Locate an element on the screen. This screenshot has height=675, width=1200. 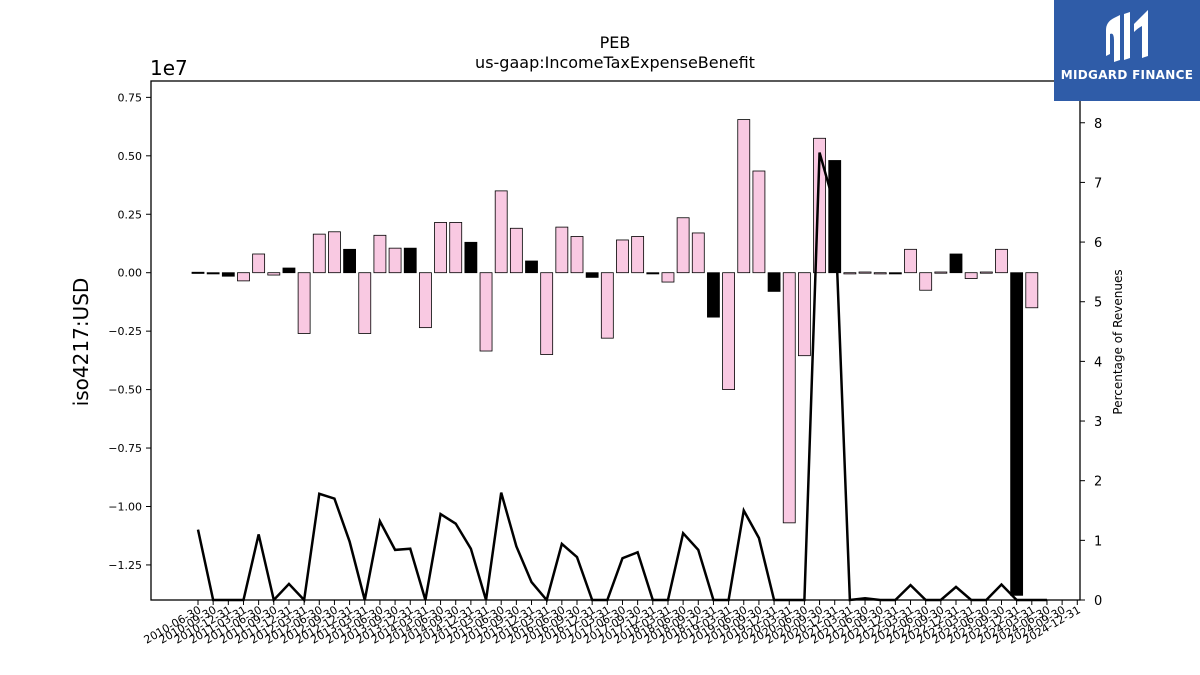
y-axis-label: iso4217:USD is located at coordinates (81, 342).